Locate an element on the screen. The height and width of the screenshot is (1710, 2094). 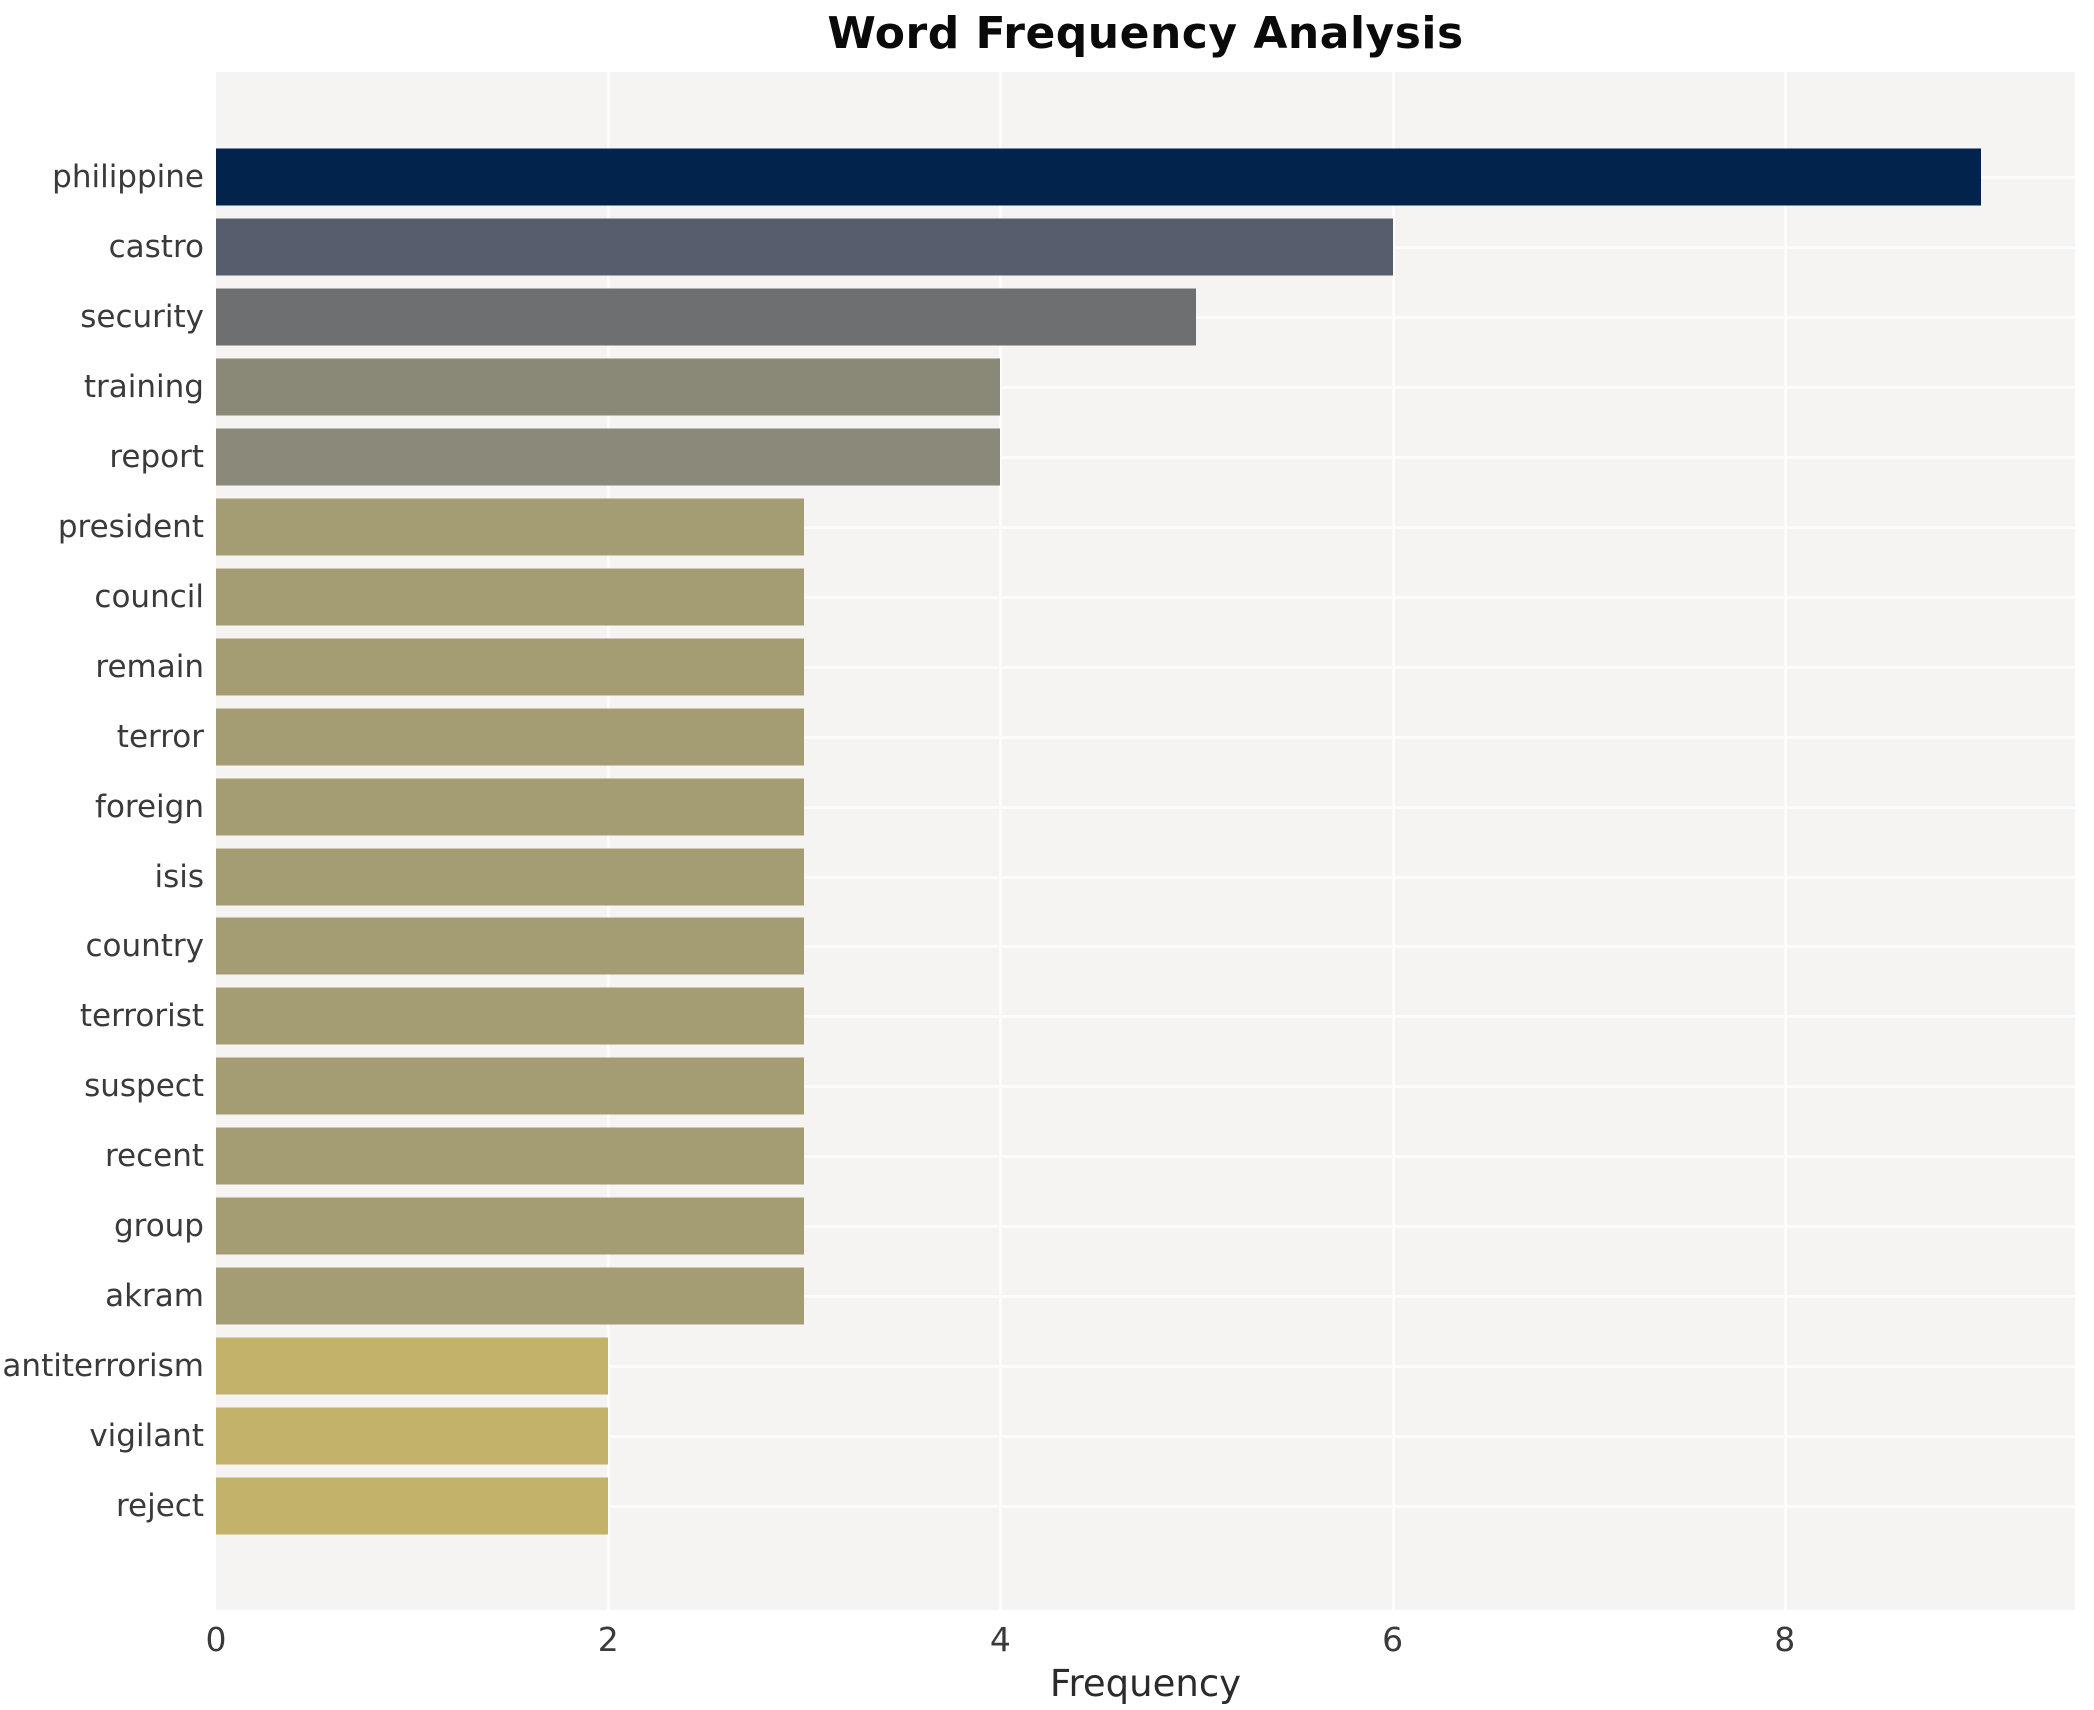
y-tick-label-foreign: foreign is located at coordinates (149, 806).